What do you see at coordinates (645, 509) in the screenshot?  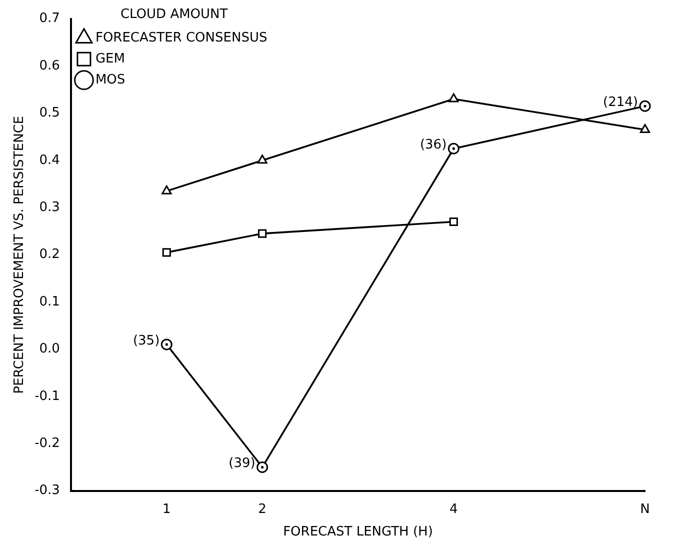 I see `x-tick-label: N` at bounding box center [645, 509].